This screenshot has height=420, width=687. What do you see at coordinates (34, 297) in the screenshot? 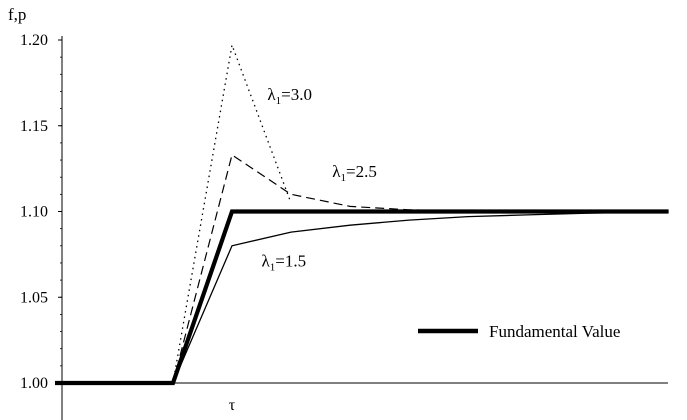
I see `y-tick-label: 1.05` at bounding box center [34, 297].